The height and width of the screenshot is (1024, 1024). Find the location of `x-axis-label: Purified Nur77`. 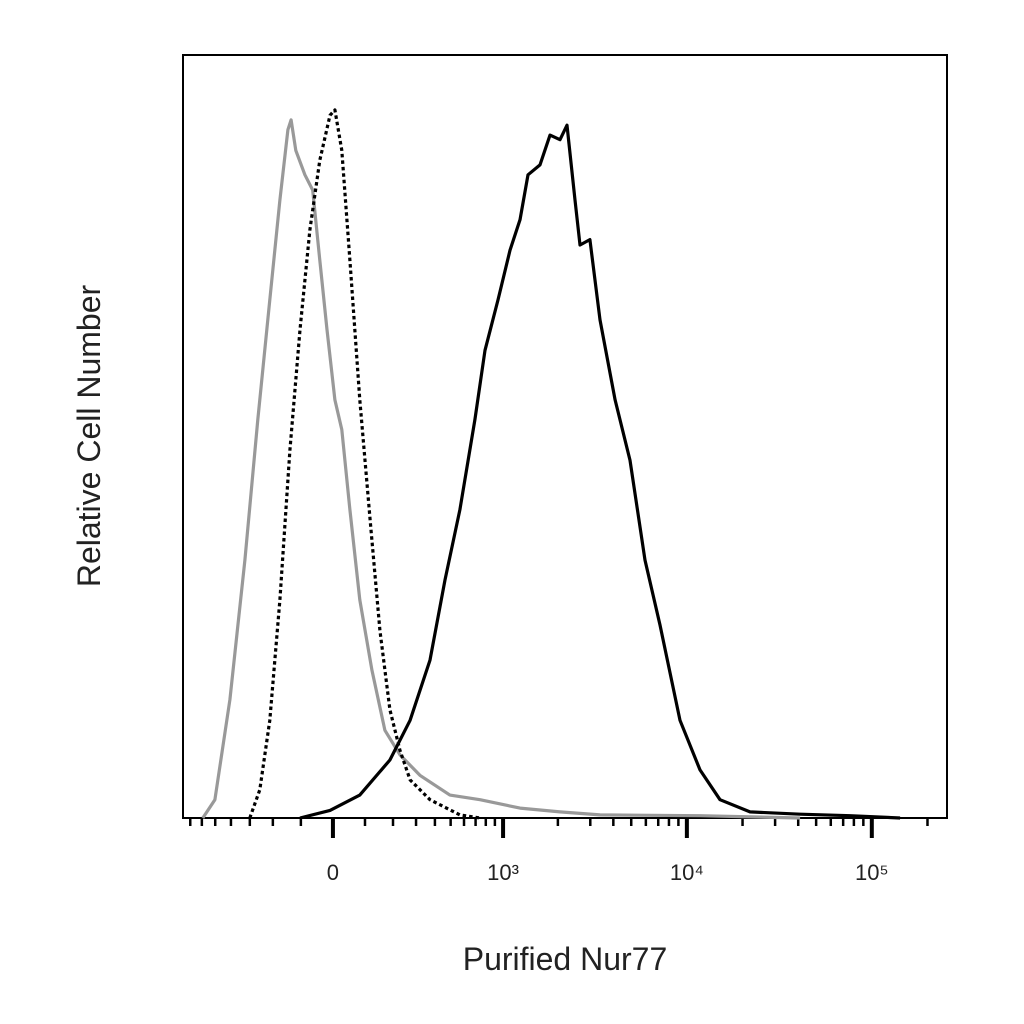

x-axis-label: Purified Nur77 is located at coordinates (565, 959).